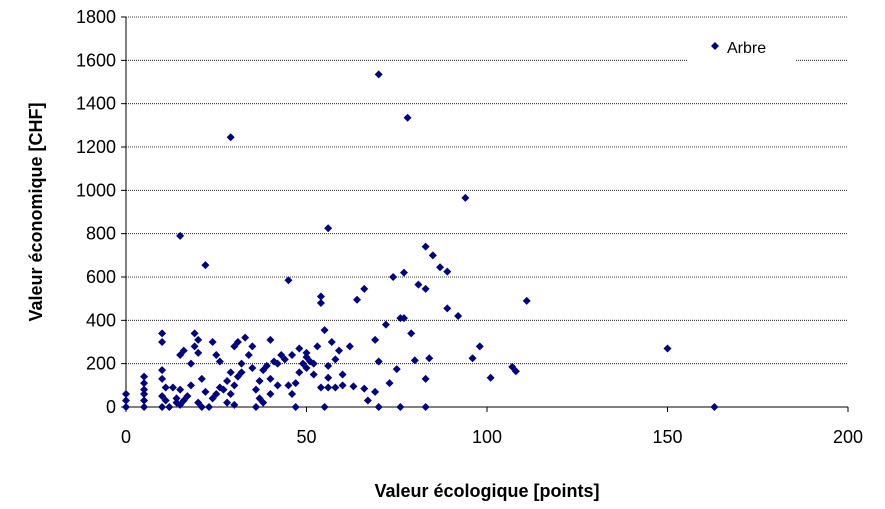 The height and width of the screenshot is (509, 885). Describe the element at coordinates (96, 104) in the screenshot. I see `y-tick-label: 1400` at that location.